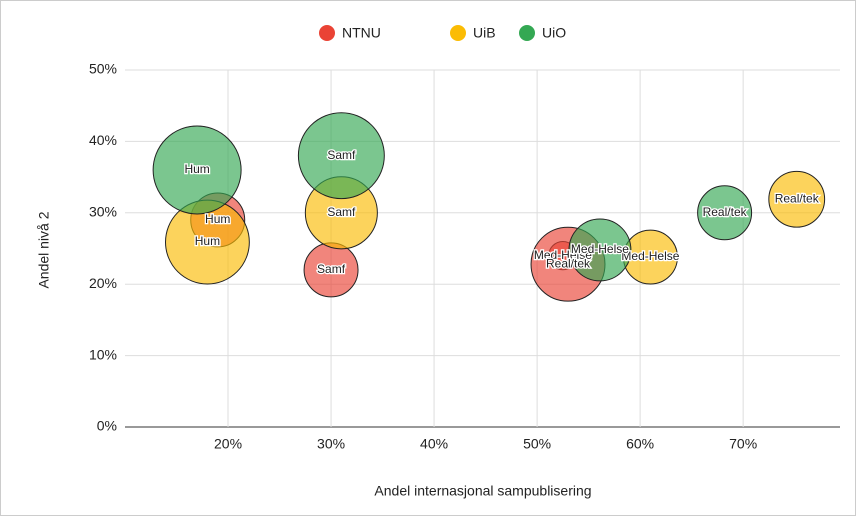 Image resolution: width=856 pixels, height=516 pixels. What do you see at coordinates (103, 140) in the screenshot?
I see `y-tick-label: 40%` at bounding box center [103, 140].